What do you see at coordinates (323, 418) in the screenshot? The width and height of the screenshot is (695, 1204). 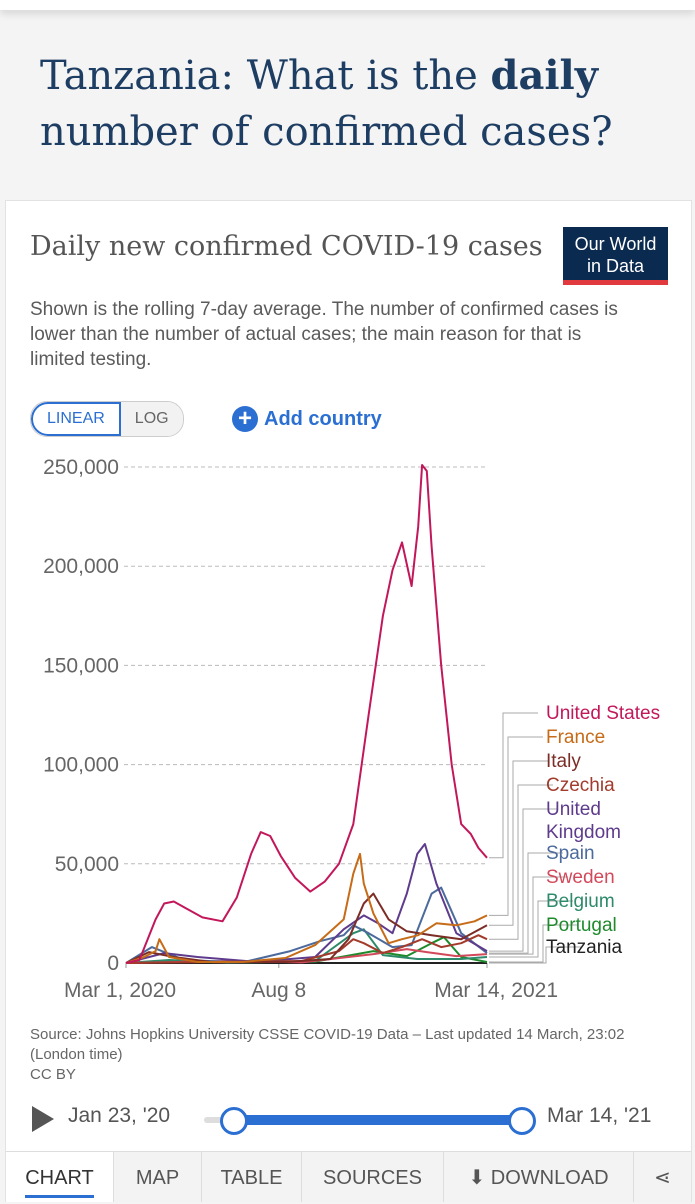 I see `add-country-label: Add country` at bounding box center [323, 418].